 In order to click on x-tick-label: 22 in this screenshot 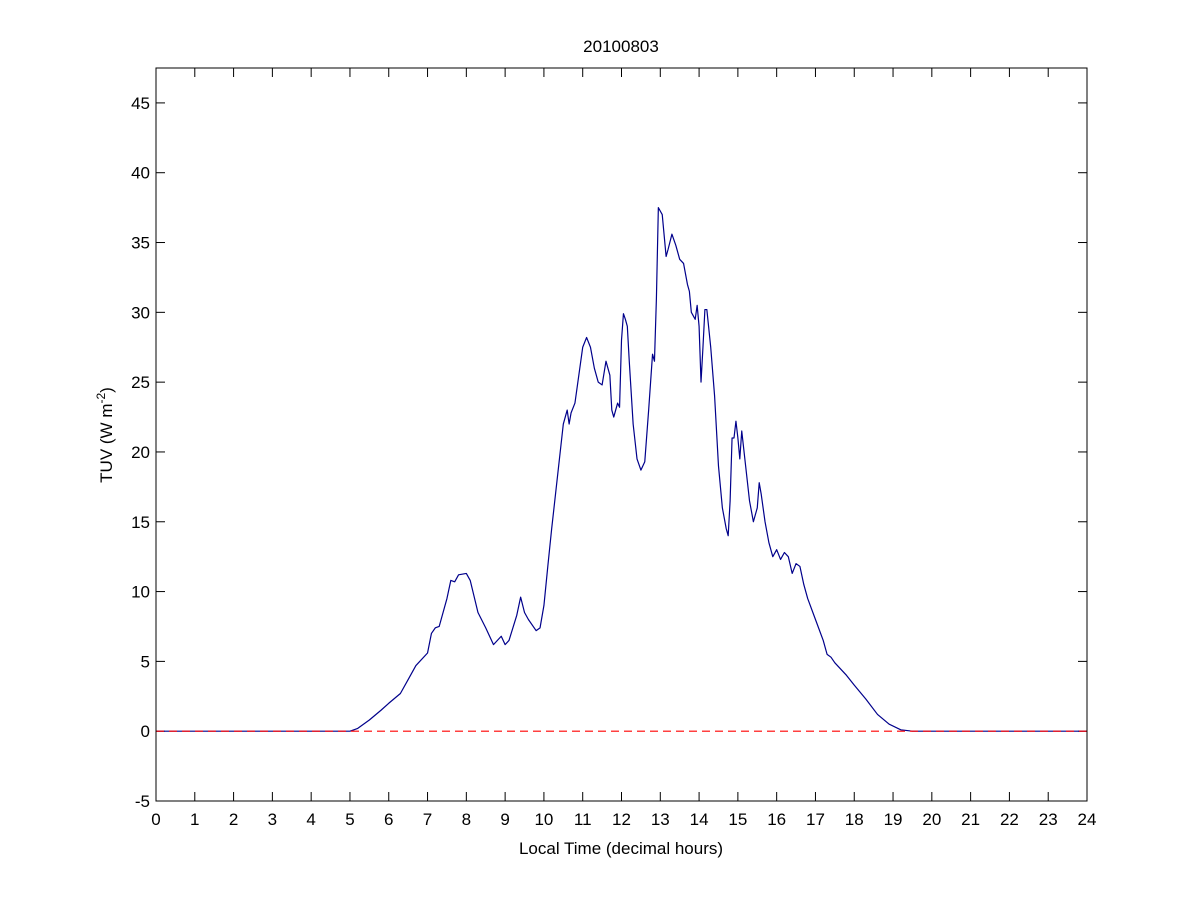, I will do `click(1009, 819)`.